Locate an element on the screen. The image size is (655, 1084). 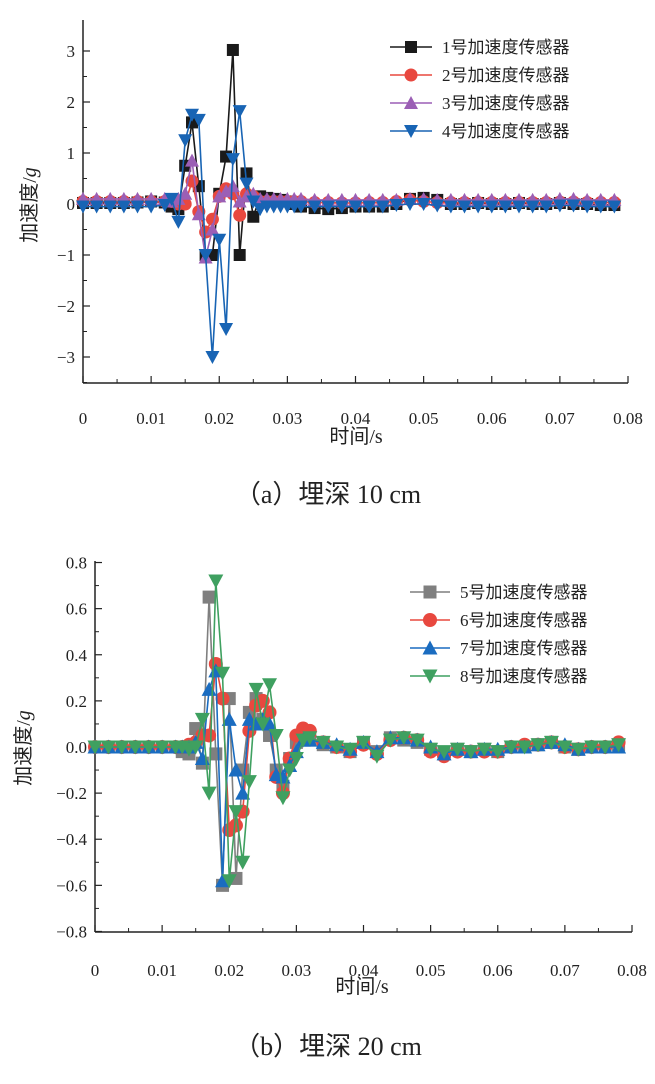
y-tick-label: −1 is located at coordinates (66, 255).